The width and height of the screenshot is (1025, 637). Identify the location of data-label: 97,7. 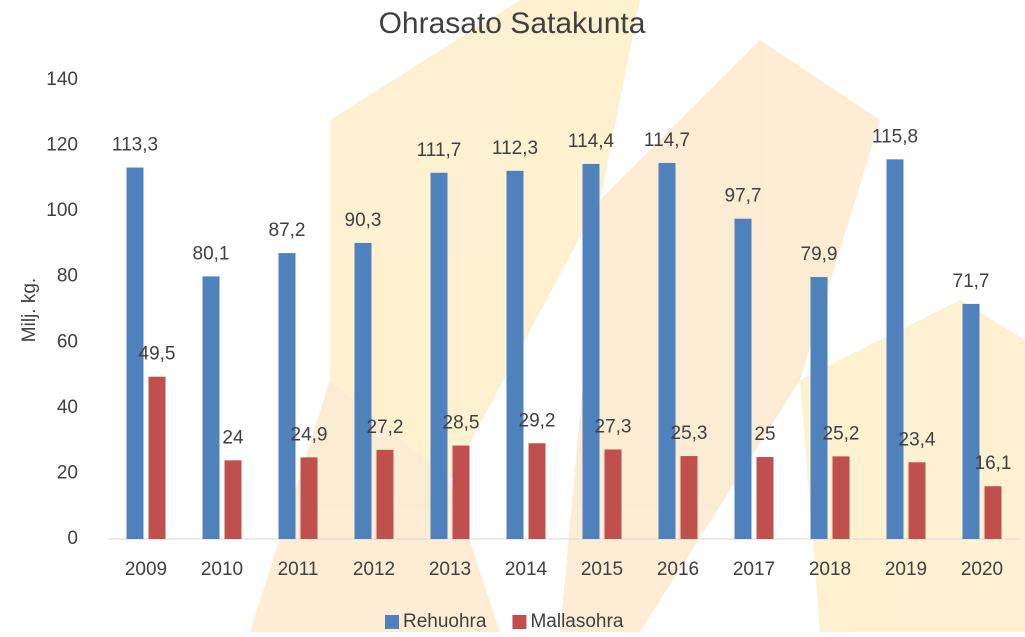
(743, 196).